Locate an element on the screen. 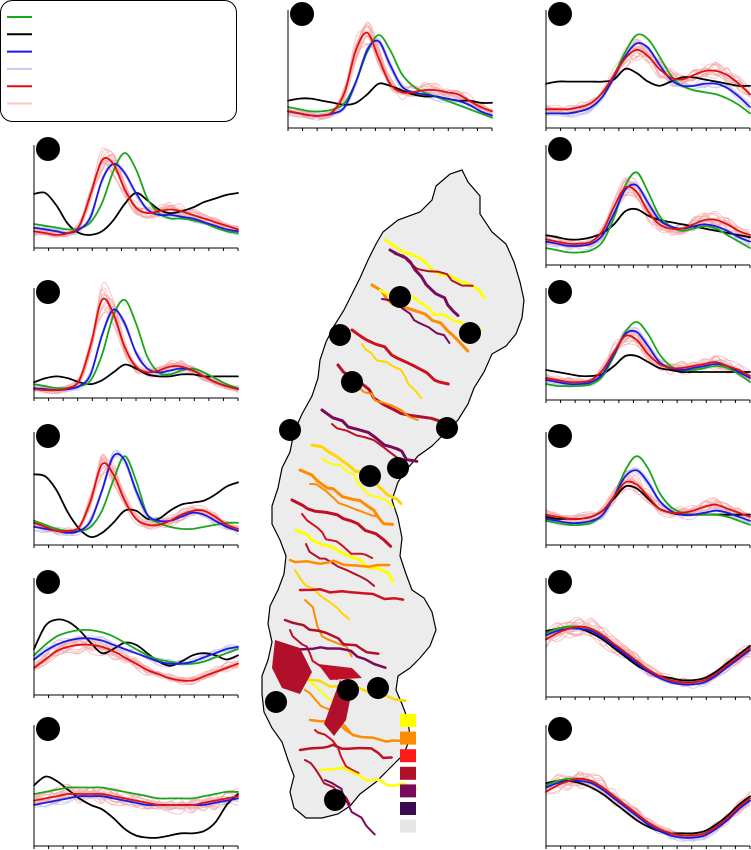 Image resolution: width=751 pixels, height=850 pixels. lake-malaren is located at coordinates (340, 672).